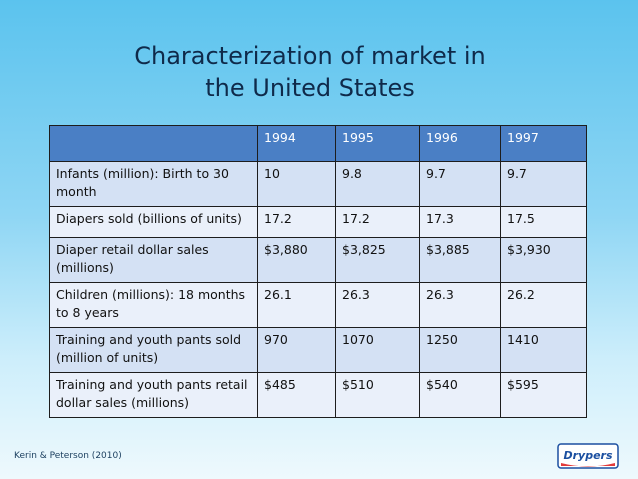 This screenshot has height=479, width=638. What do you see at coordinates (153, 260) in the screenshot?
I see `row-label: Diaper retail dollar sales (millions)` at bounding box center [153, 260].